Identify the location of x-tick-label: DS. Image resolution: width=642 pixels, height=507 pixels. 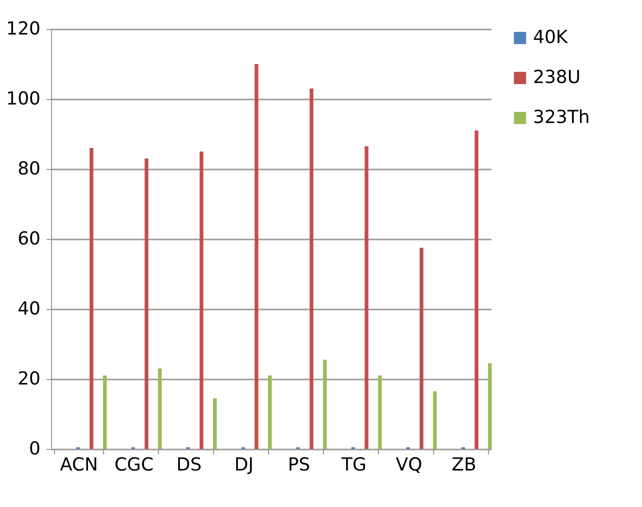
(189, 465).